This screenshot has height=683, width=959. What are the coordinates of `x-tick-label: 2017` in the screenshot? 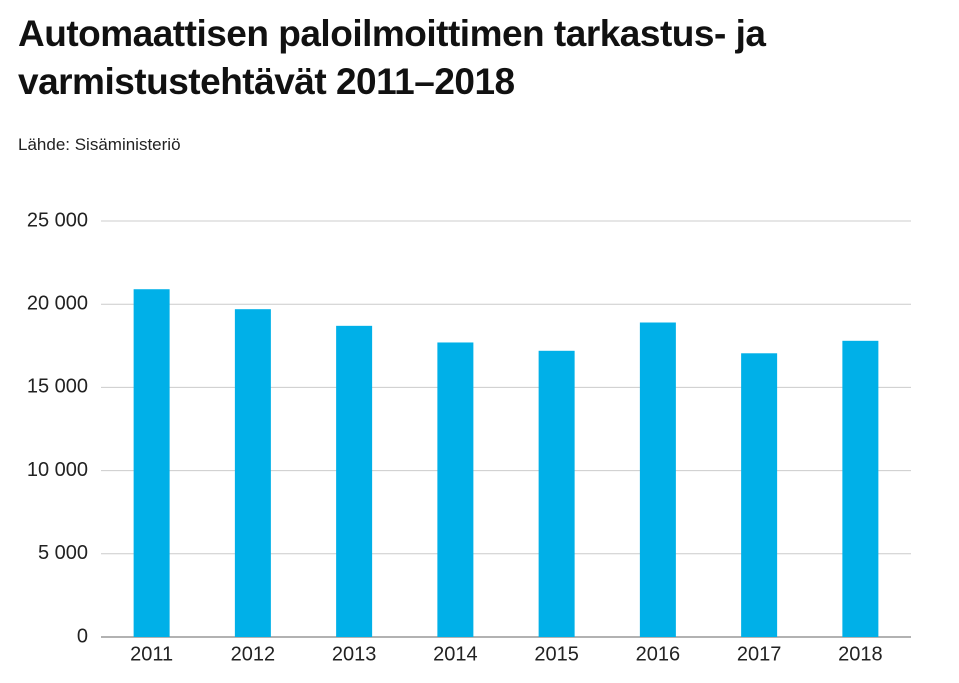 It's located at (759, 654).